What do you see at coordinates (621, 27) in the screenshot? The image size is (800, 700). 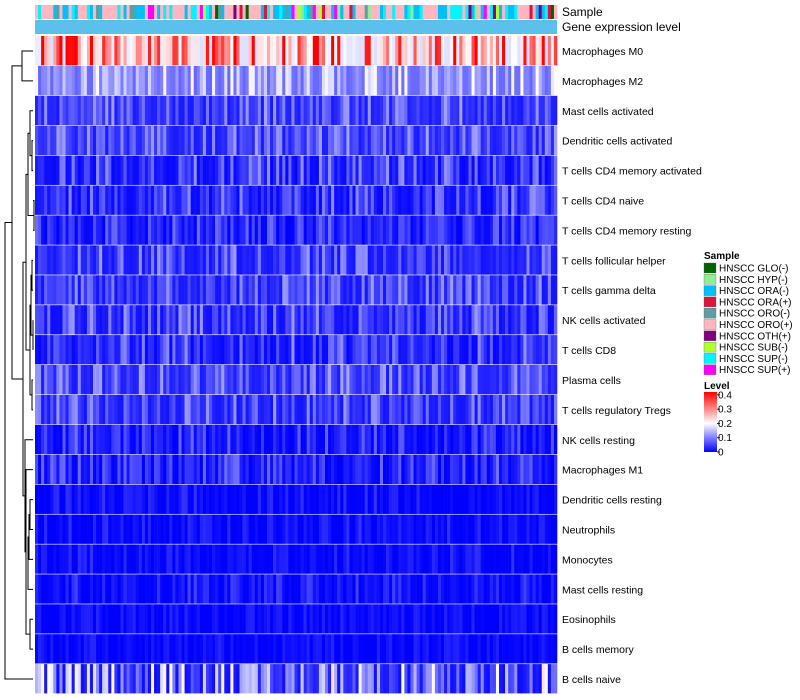 I see `expression-annotation-label: Gene expression level` at bounding box center [621, 27].